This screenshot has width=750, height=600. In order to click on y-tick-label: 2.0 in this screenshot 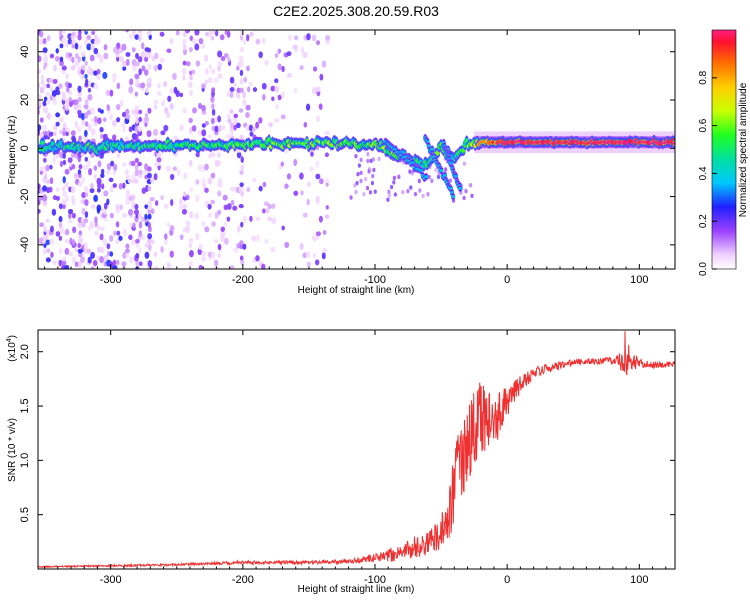, I will do `click(25, 351)`.